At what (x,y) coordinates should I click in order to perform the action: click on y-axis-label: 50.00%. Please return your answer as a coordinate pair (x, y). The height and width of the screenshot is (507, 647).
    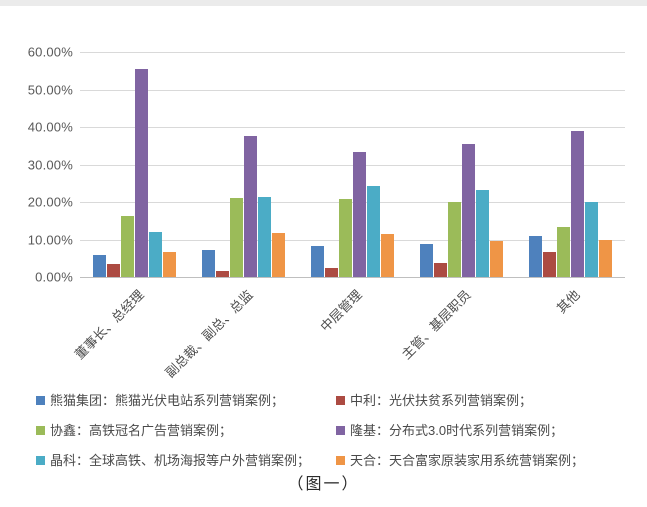
    Looking at the image, I should click on (50, 89).